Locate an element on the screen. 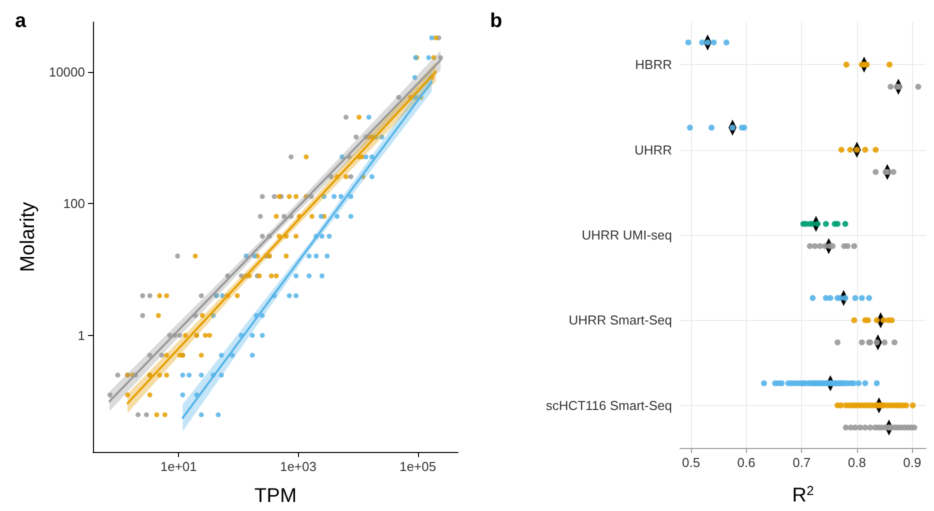  x-tick-label: 0.6 is located at coordinates (746, 462).